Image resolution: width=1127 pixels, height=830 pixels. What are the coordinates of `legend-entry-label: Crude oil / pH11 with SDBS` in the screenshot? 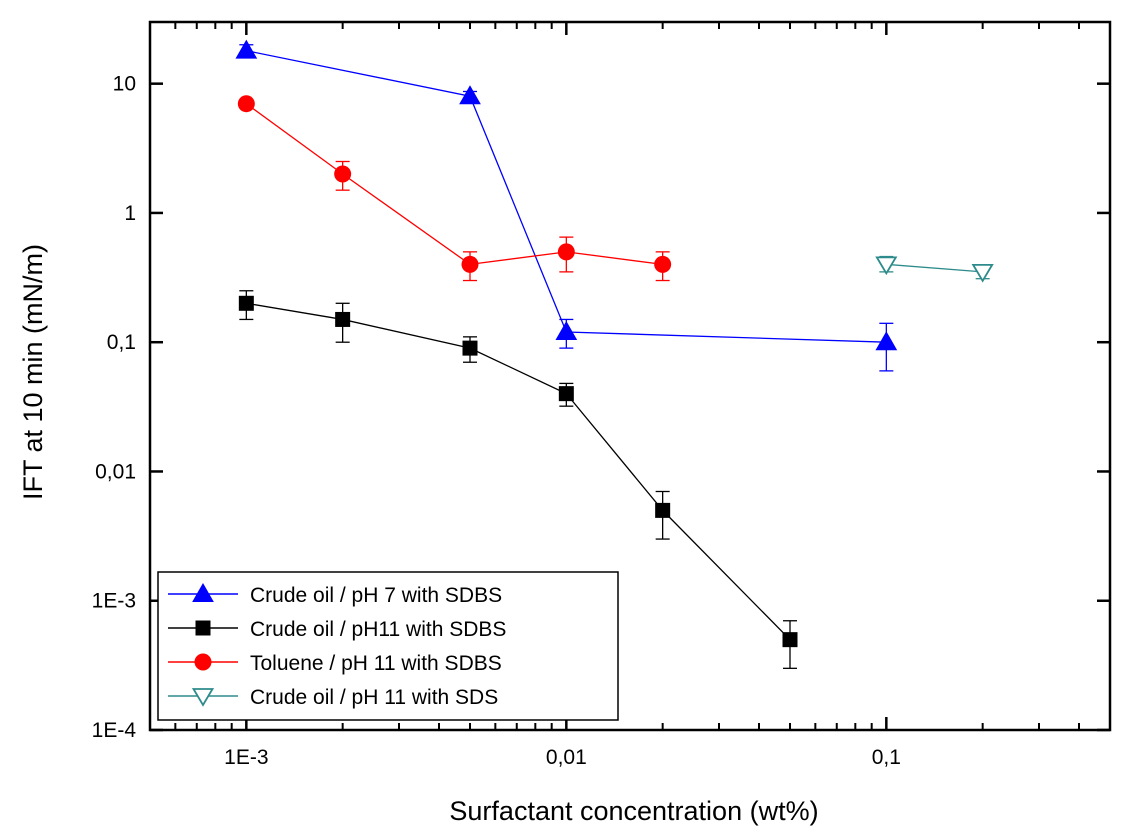 It's located at (378, 629).